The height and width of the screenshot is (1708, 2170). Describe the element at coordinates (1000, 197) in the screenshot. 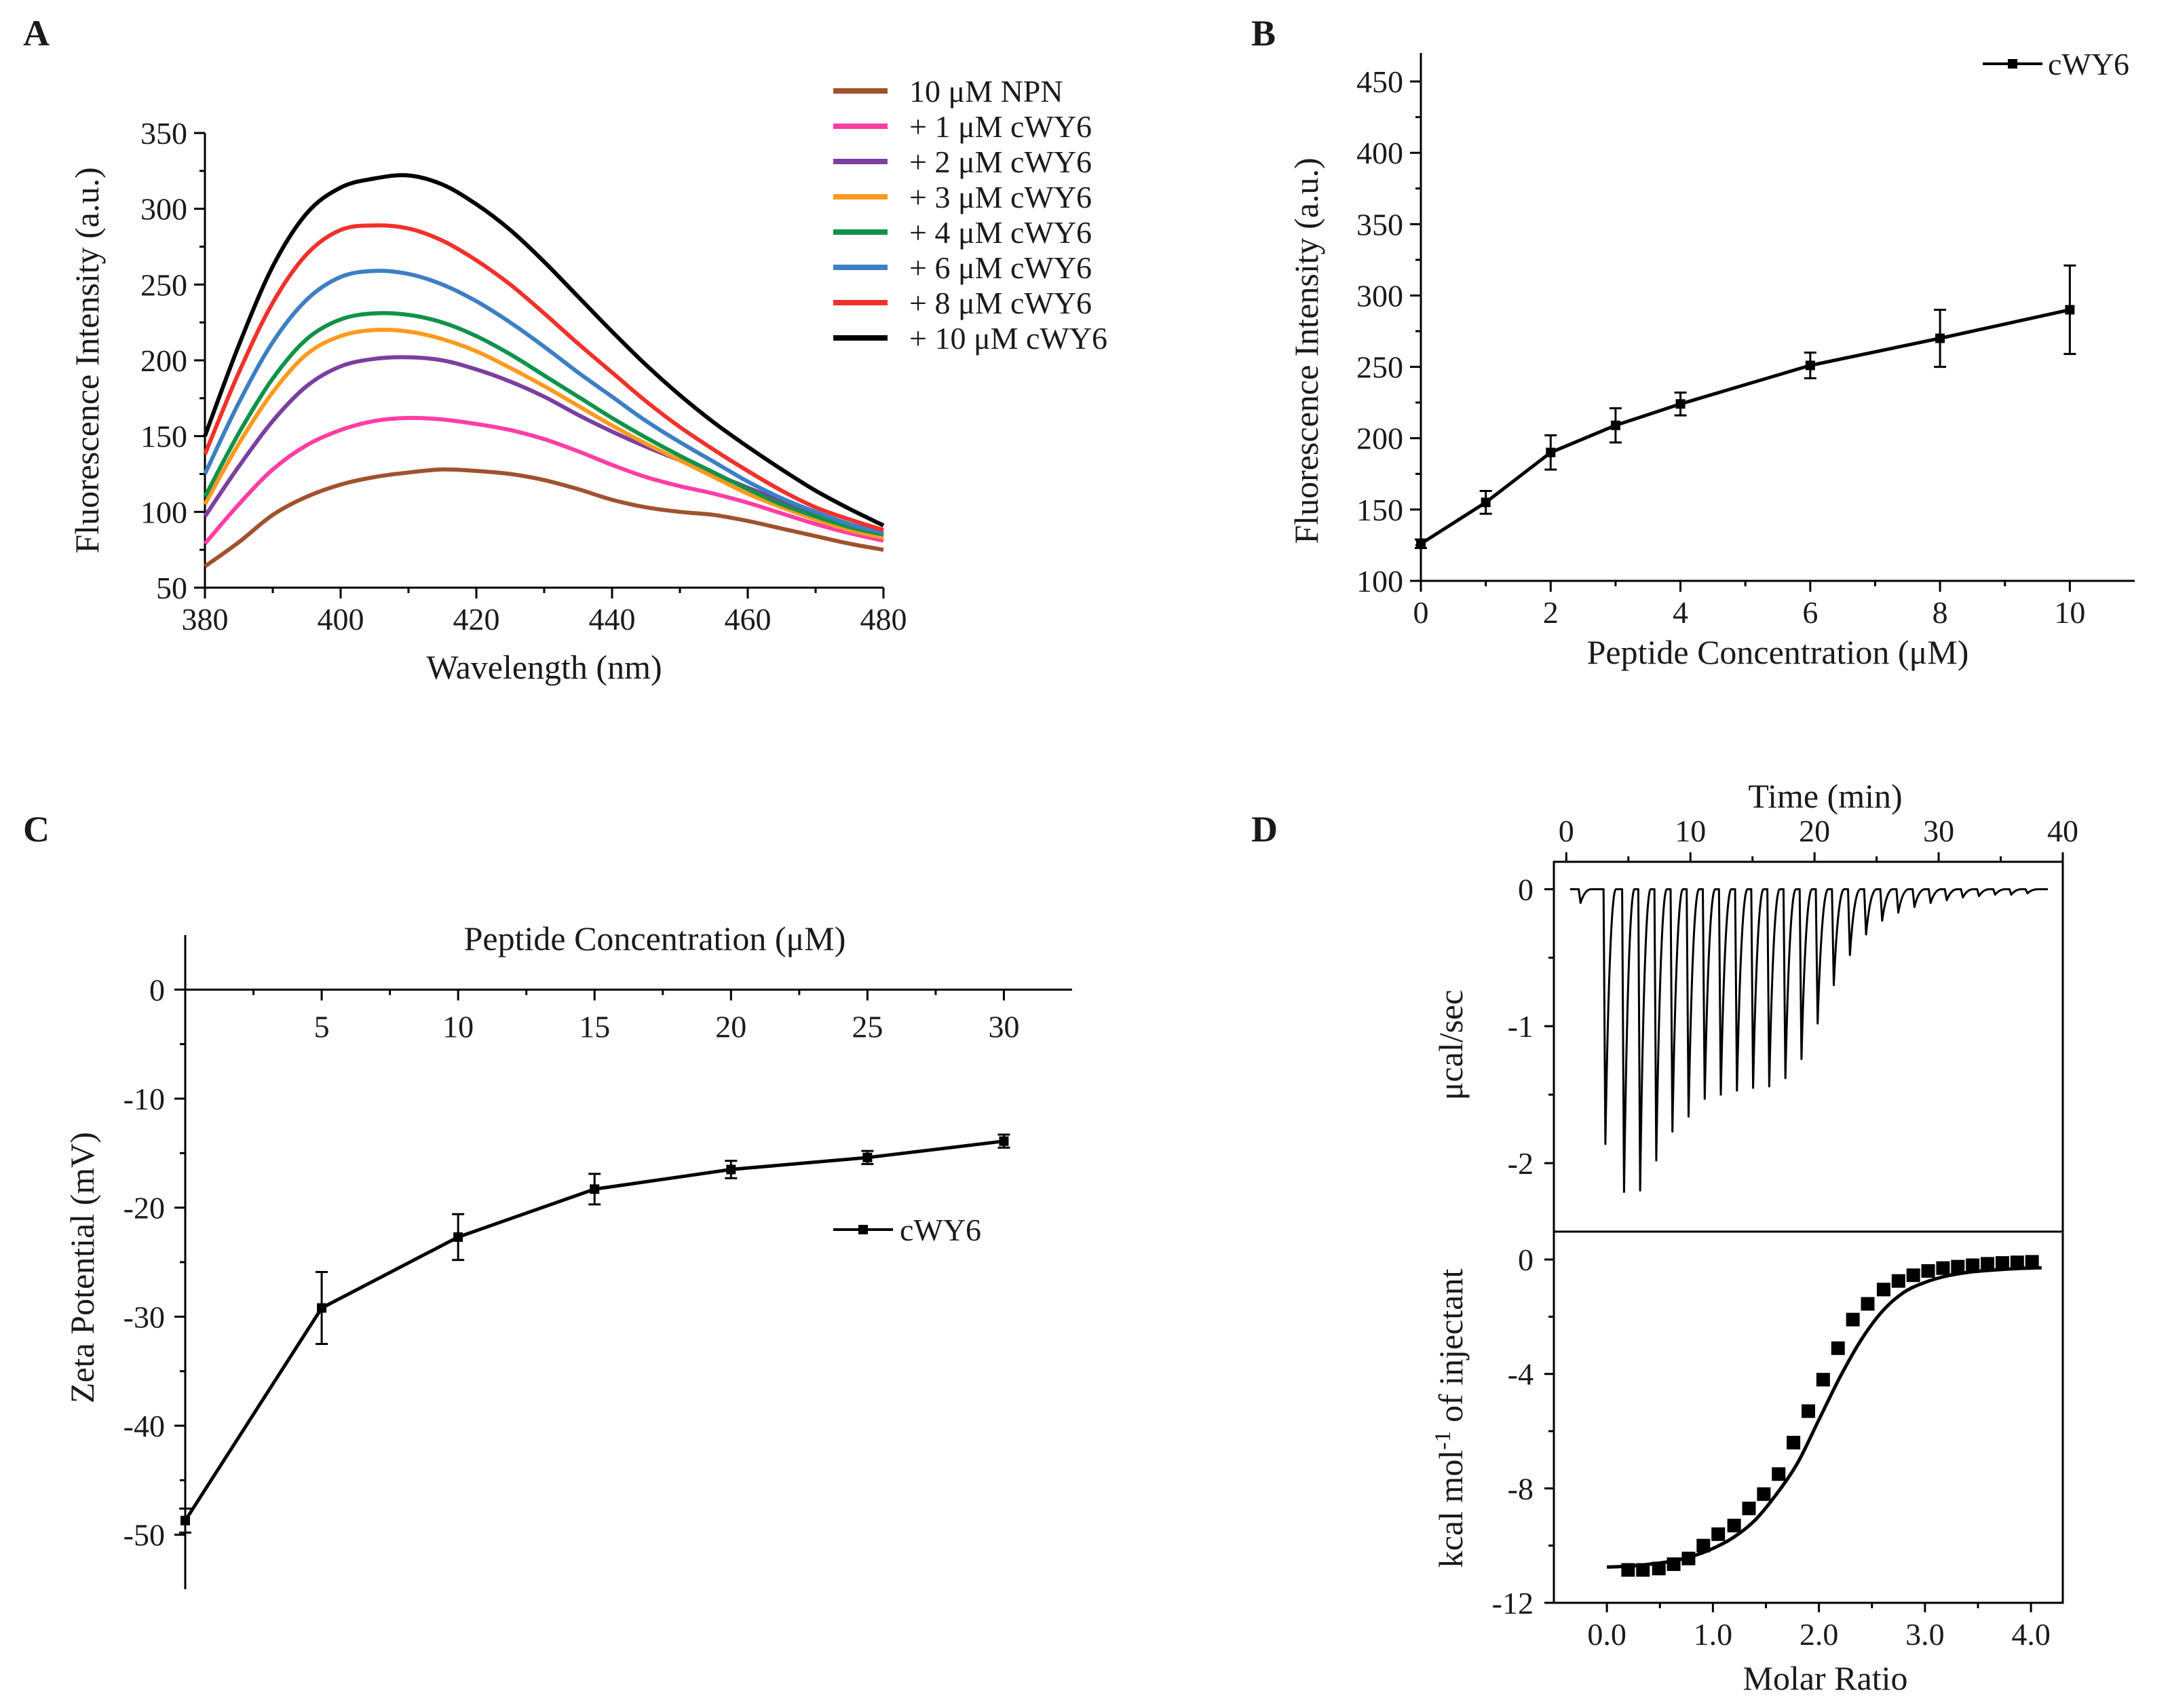

I see `legend-label: + 3 μM cWY6` at that location.